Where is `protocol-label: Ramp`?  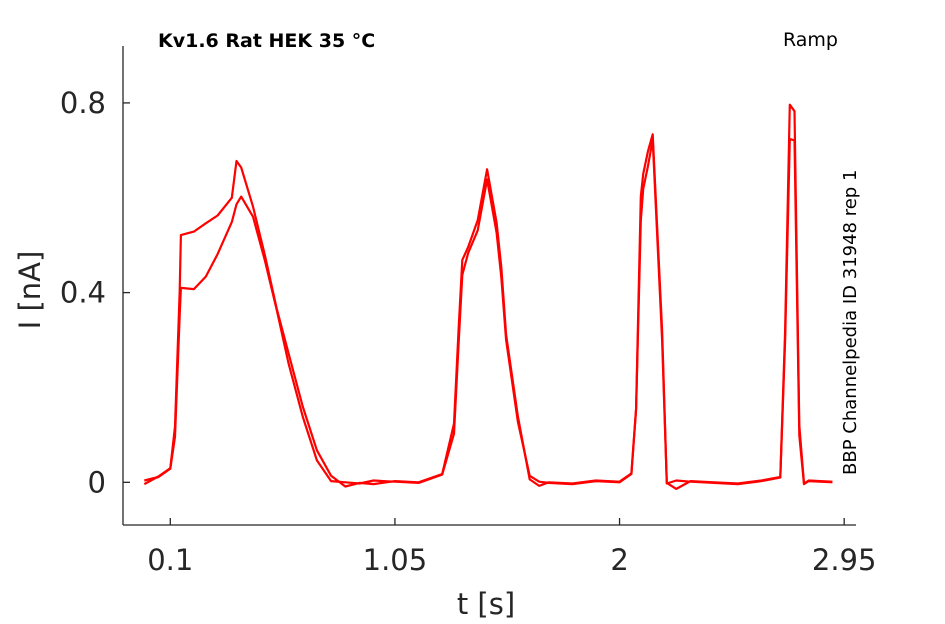 protocol-label: Ramp is located at coordinates (810, 40).